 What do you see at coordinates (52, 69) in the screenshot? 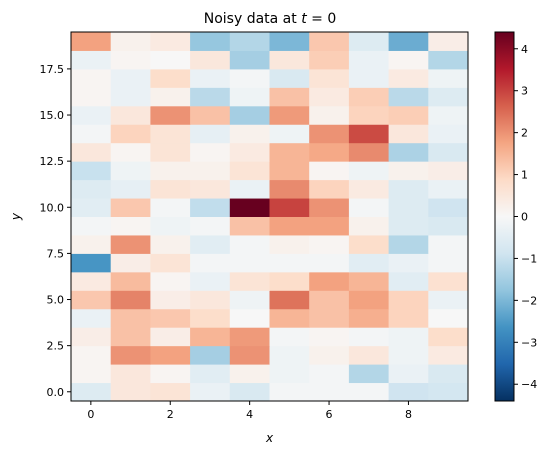
I see `y-tick-label: 17.5` at bounding box center [52, 69].